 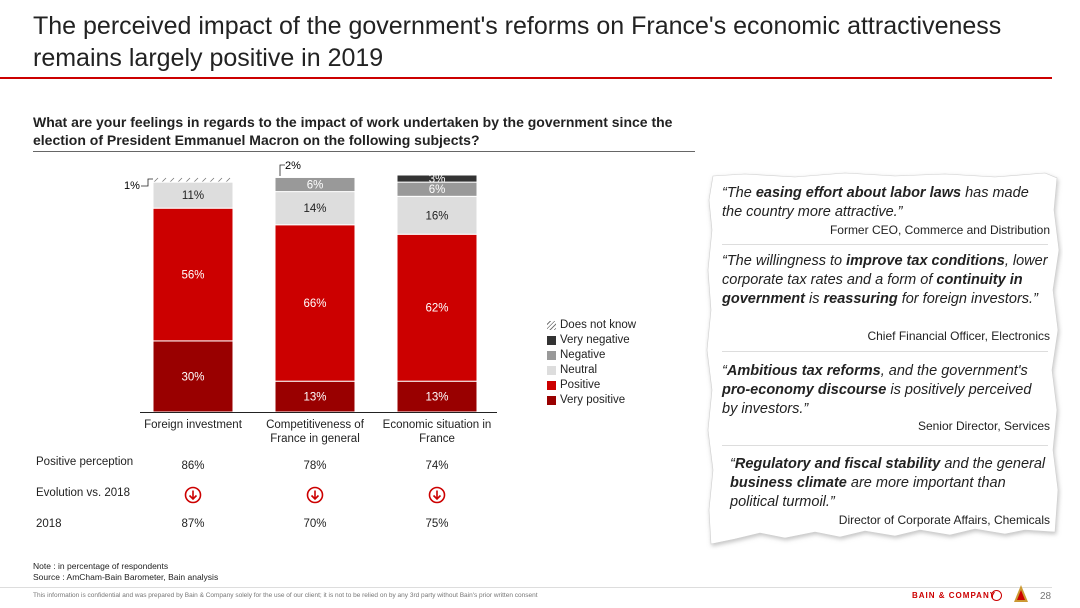 I want to click on data-label-negative-3: 6%, so click(x=437, y=190).